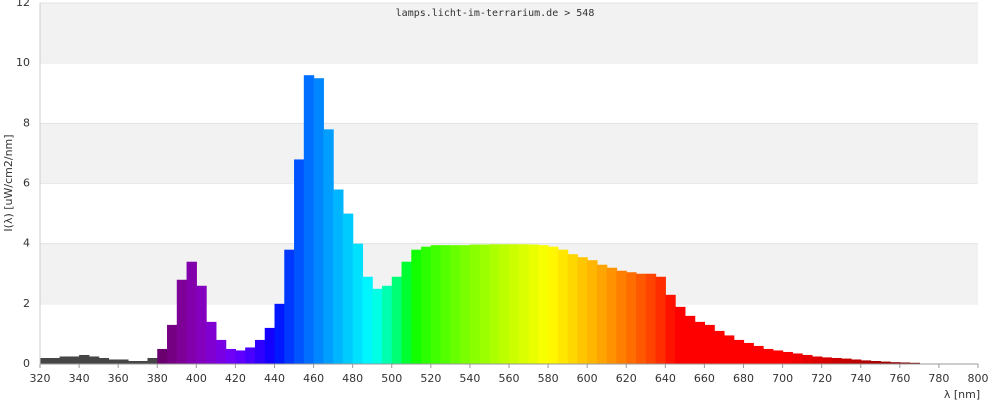 Image resolution: width=1000 pixels, height=404 pixels. I want to click on x-tick-label: 760, so click(899, 378).